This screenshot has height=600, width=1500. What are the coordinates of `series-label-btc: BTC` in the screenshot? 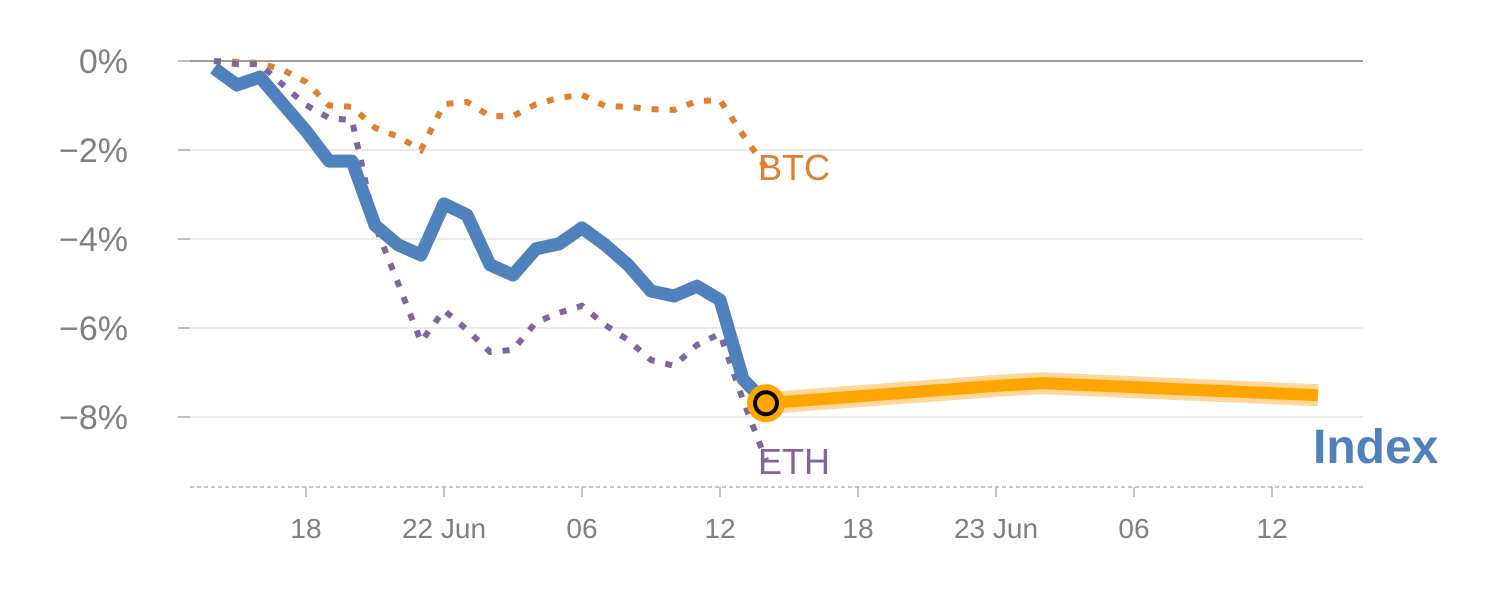 It's located at (794, 167).